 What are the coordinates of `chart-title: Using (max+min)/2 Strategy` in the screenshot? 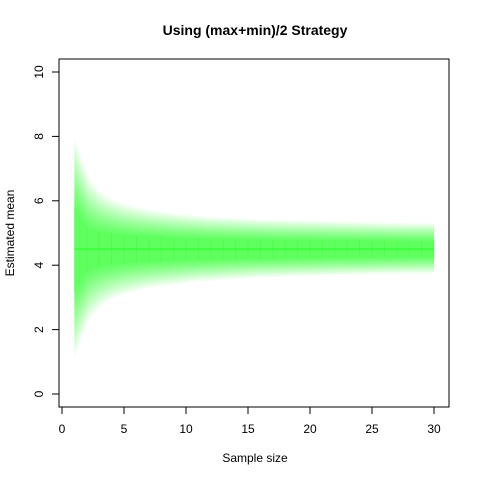 It's located at (255, 30).